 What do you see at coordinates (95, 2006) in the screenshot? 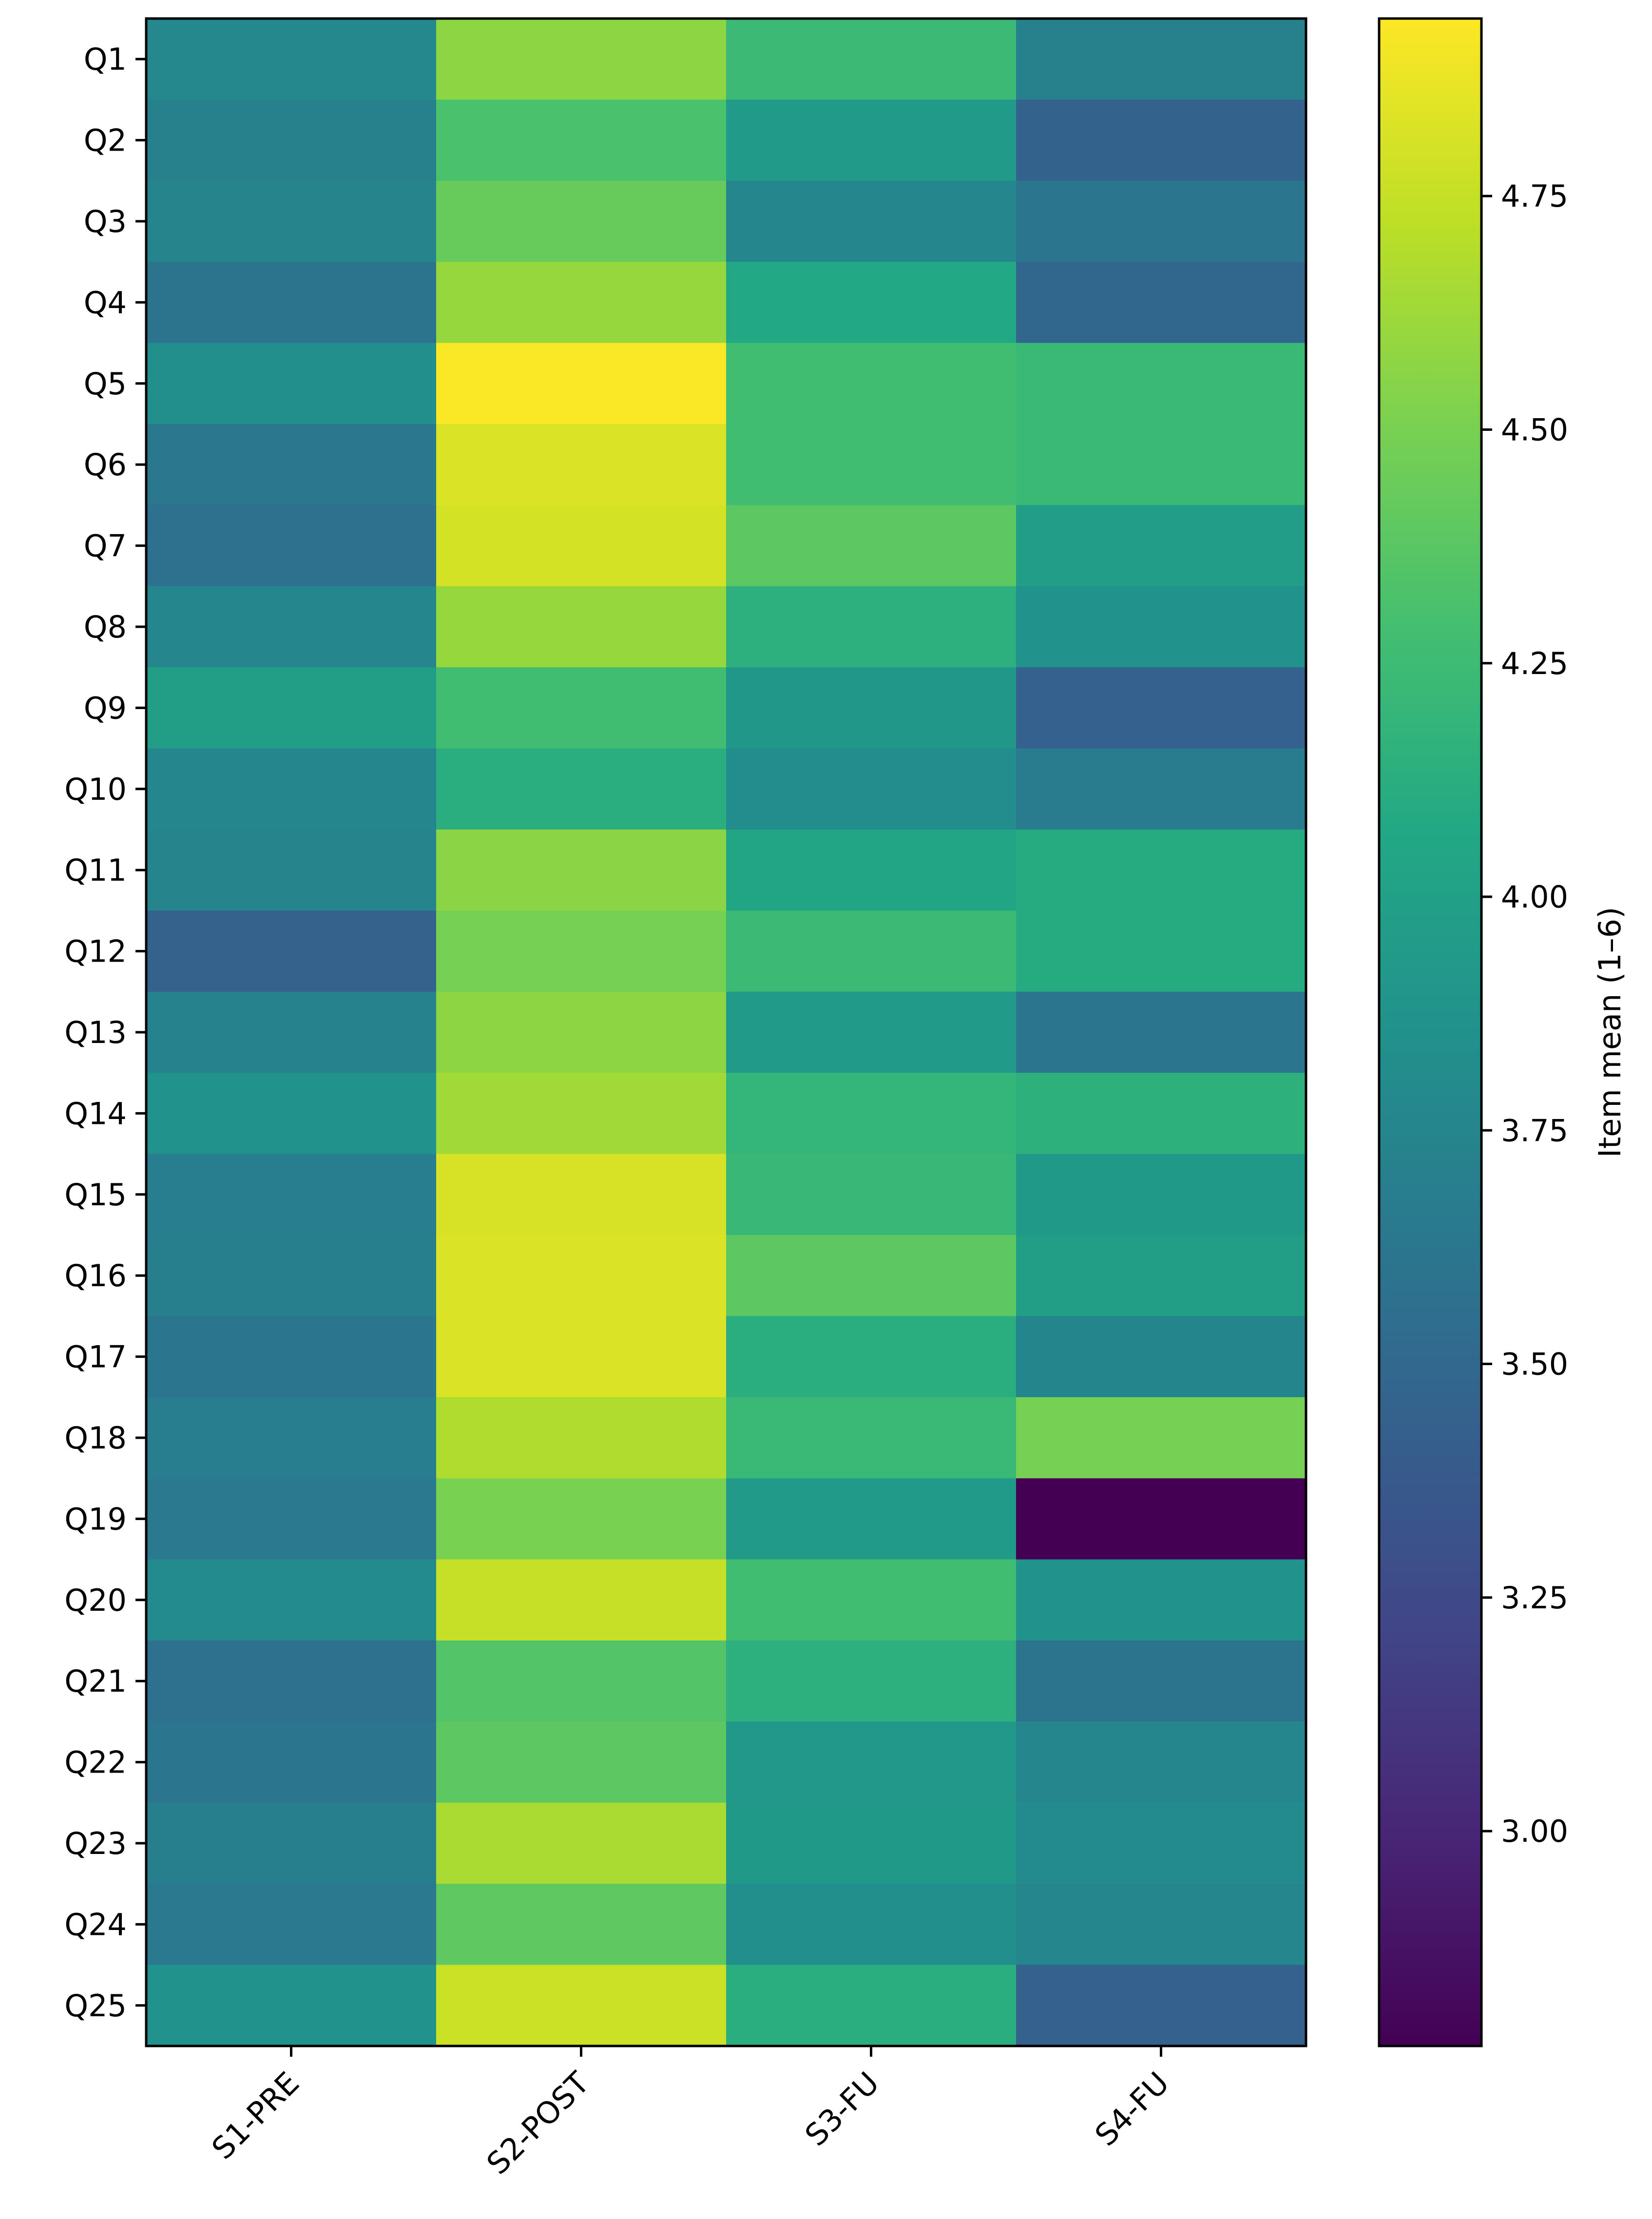
I see `y-tick-label: Q25` at bounding box center [95, 2006].